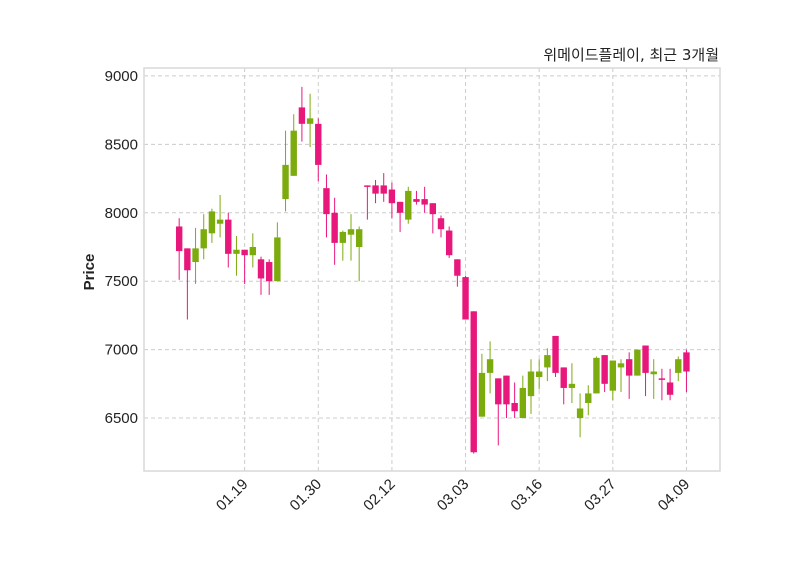  I want to click on x-tick-labels: 01.19 01.30 02.12 03.03 03.16 03.27 04.09, so click(453, 495).